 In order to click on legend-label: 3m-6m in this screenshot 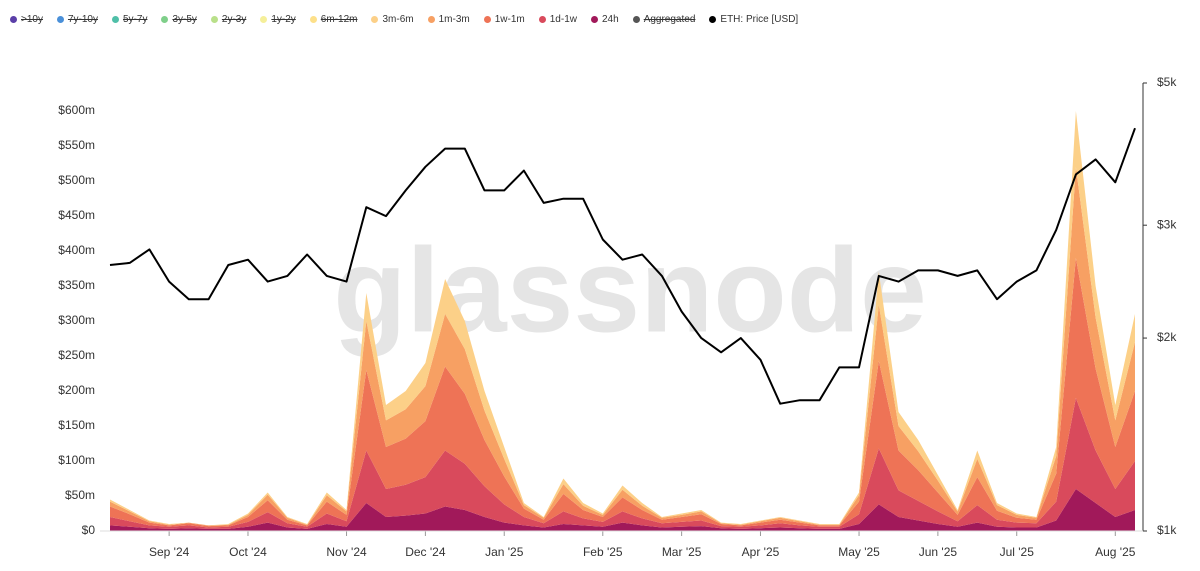, I will do `click(398, 19)`.